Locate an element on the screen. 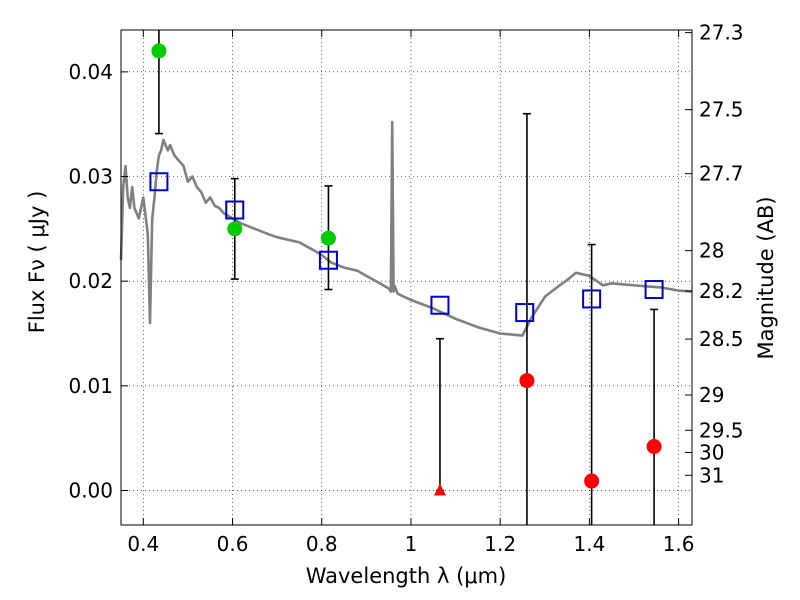 The width and height of the screenshot is (800, 600). x-tick-label: 0.6 is located at coordinates (233, 544).